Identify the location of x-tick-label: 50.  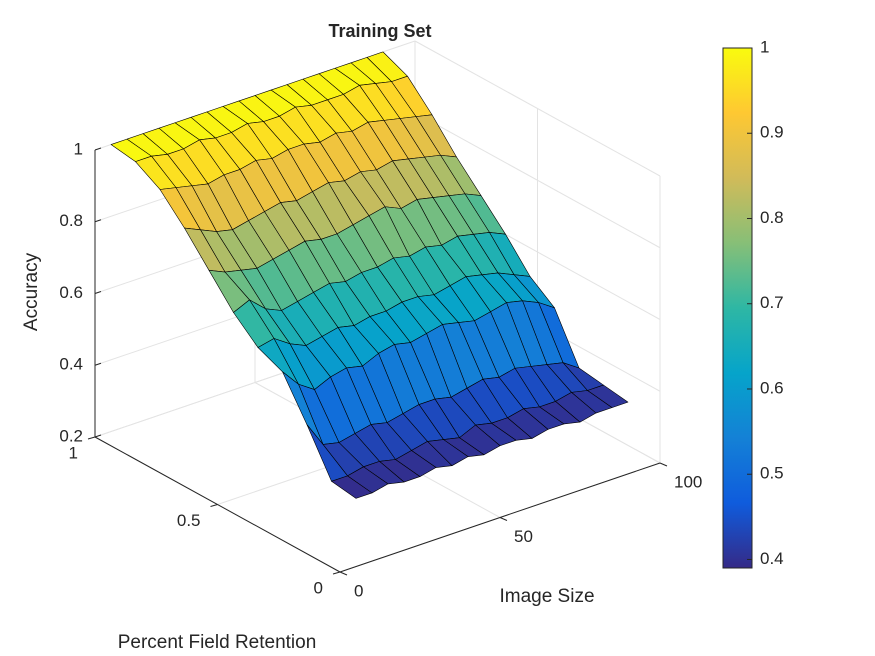
(523, 536).